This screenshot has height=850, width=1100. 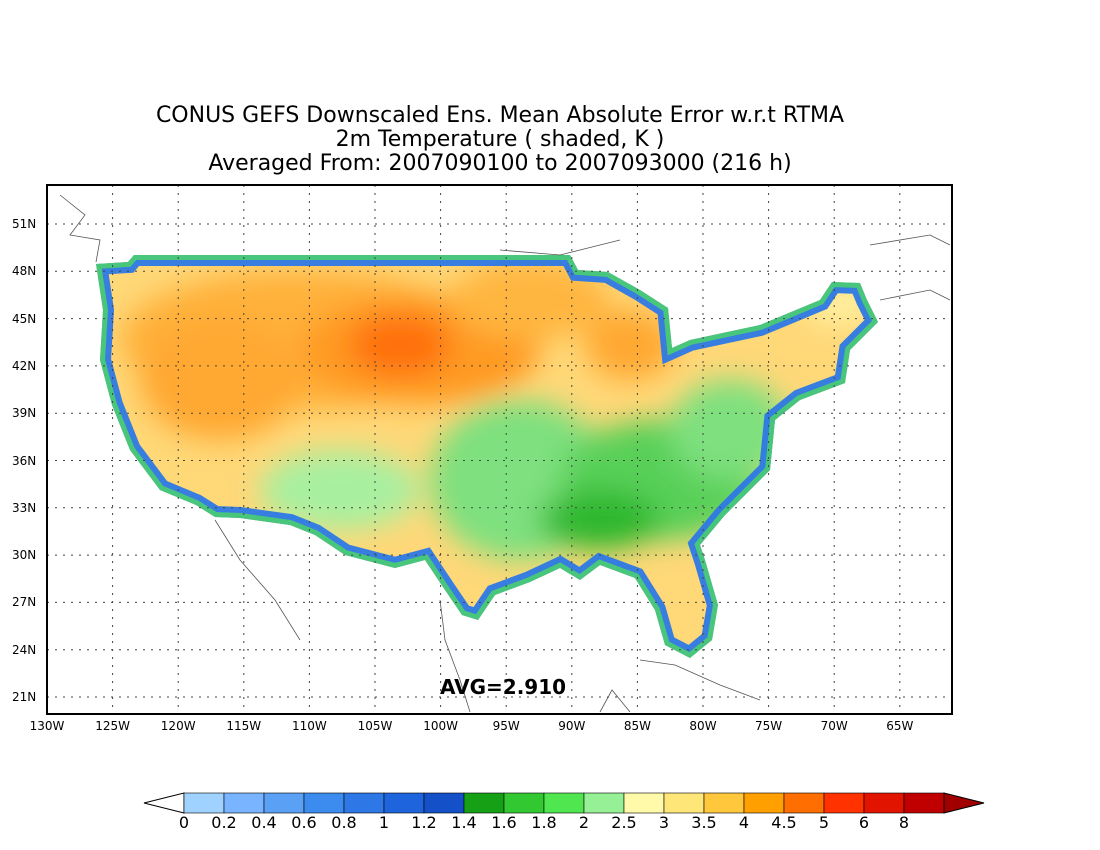 I want to click on colorbar-tick-label: 2, so click(x=584, y=822).